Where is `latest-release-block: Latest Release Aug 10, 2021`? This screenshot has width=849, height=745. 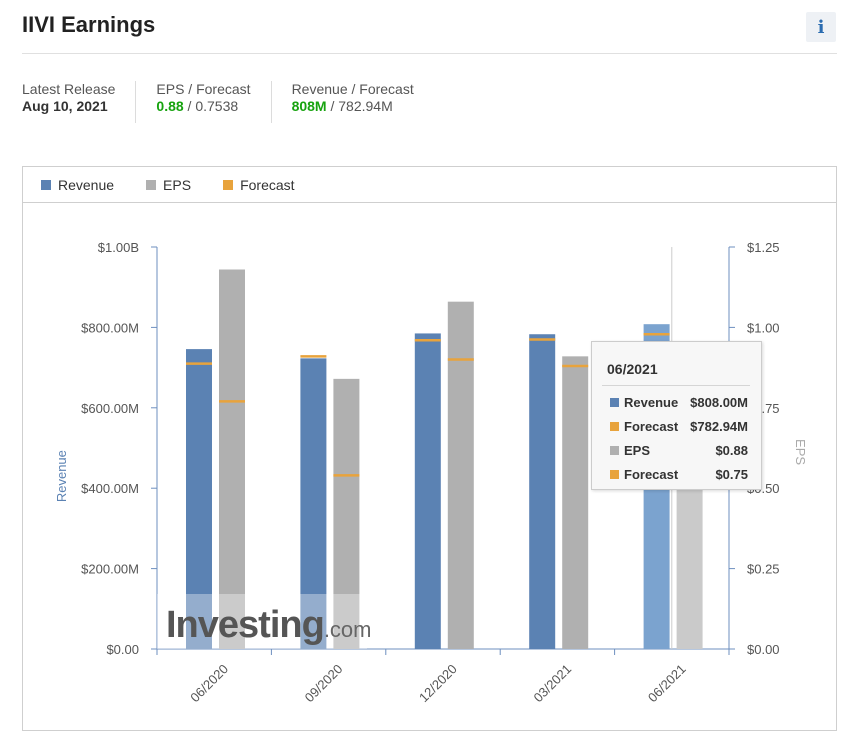
latest-release-block: Latest Release Aug 10, 2021 is located at coordinates (79, 102).